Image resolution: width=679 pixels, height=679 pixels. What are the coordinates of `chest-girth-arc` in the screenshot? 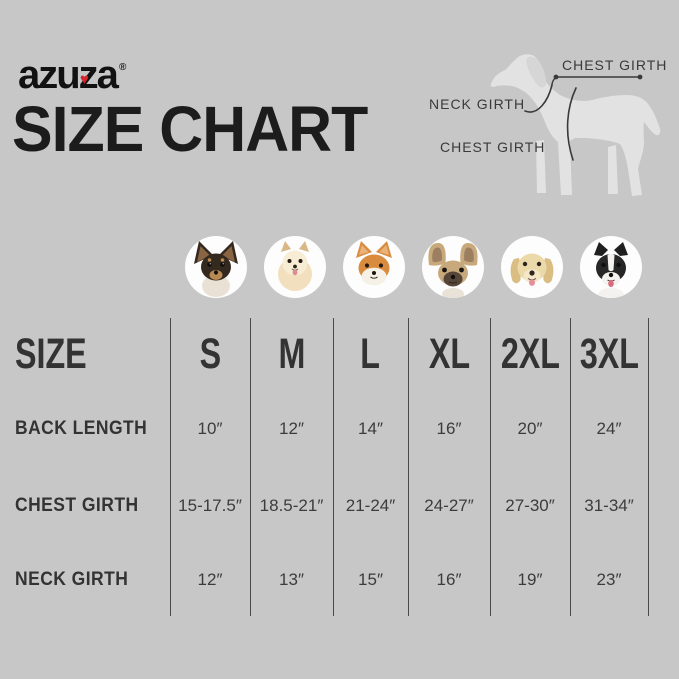 It's located at (571, 124).